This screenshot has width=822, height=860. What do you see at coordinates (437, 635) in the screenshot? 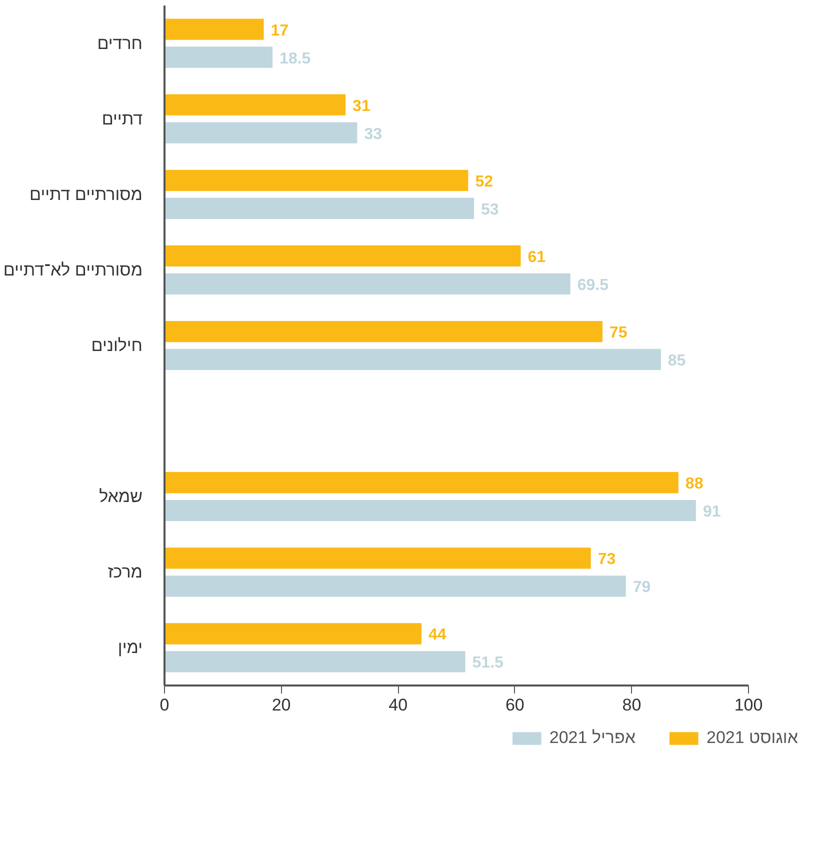
I see `data-label: 44` at bounding box center [437, 635].